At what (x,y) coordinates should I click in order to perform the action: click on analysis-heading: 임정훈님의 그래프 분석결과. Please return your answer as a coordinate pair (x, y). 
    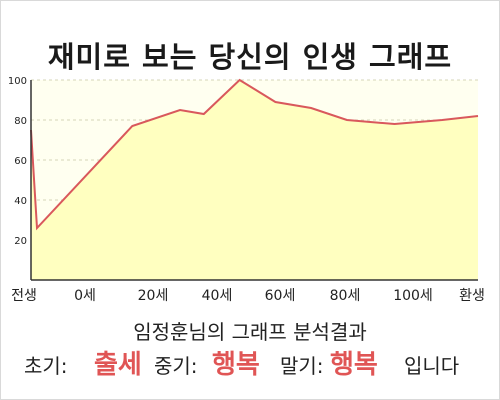
    Looking at the image, I should click on (250, 332).